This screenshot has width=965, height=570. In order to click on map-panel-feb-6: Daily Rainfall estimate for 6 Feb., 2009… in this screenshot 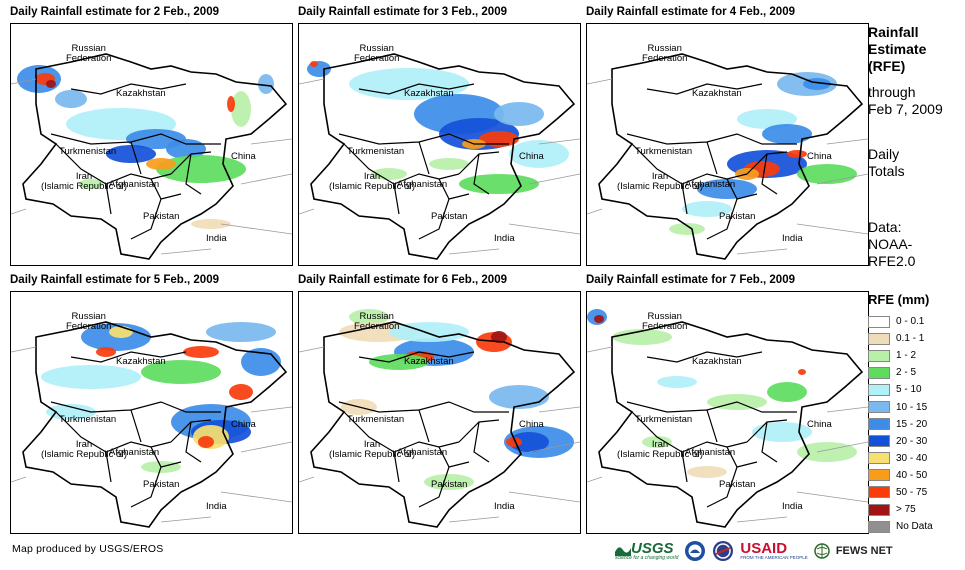, I will do `click(439, 404)`.